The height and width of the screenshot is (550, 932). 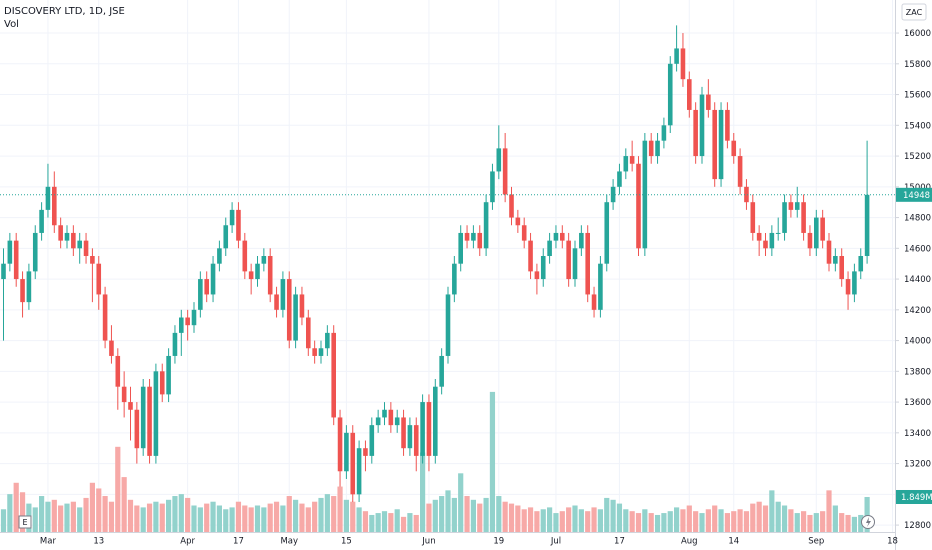 I want to click on events-icon, so click(x=25, y=522).